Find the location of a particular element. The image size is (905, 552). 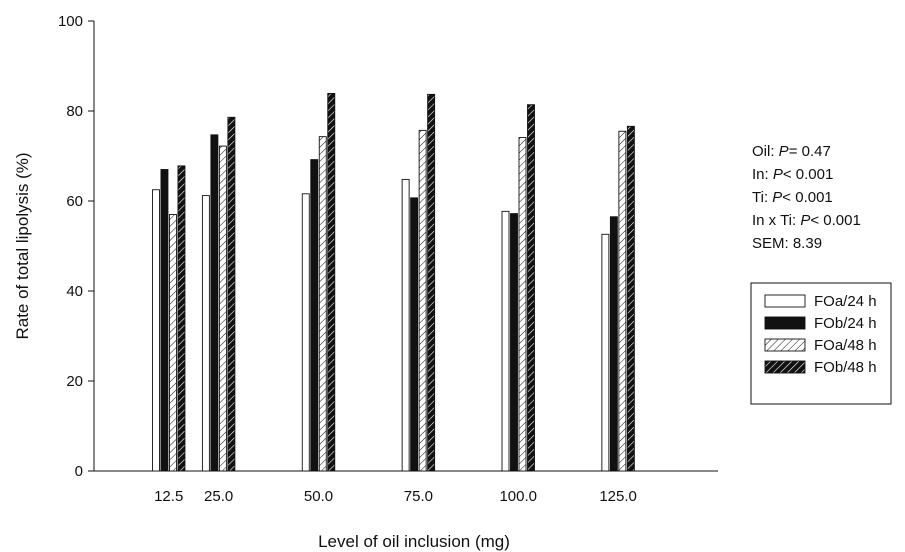

y-tick-label: 80 is located at coordinates (74, 111).